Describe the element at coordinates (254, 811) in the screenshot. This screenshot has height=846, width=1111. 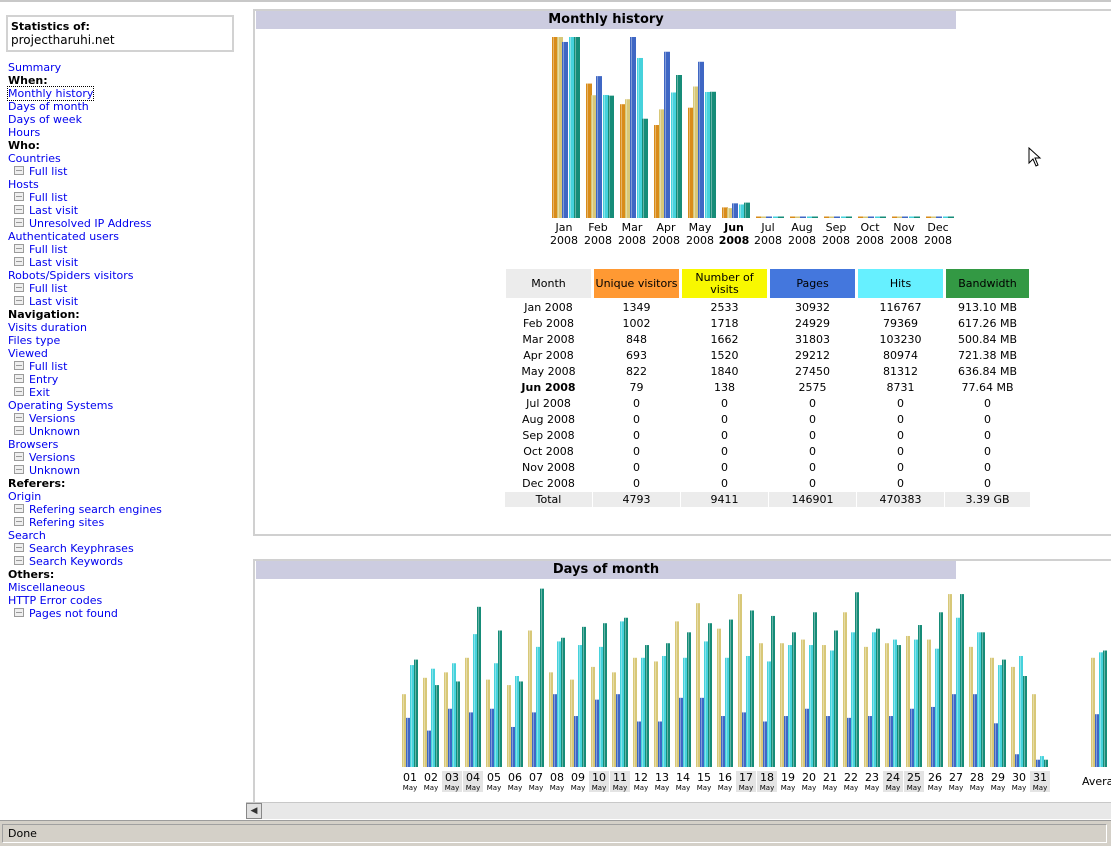
I see `scroll-left-button: ◀` at that location.